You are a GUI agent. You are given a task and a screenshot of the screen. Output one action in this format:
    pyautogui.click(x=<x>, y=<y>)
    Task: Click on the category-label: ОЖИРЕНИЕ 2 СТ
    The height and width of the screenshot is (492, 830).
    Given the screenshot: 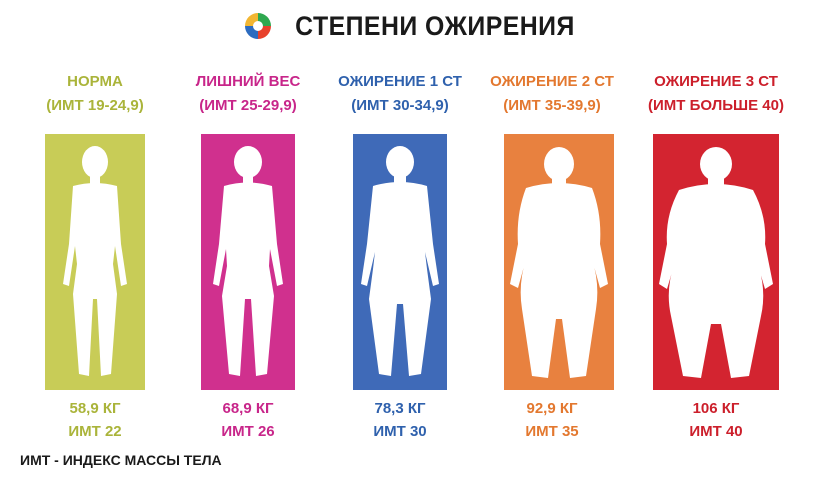 What is the action you would take?
    pyautogui.click(x=552, y=81)
    